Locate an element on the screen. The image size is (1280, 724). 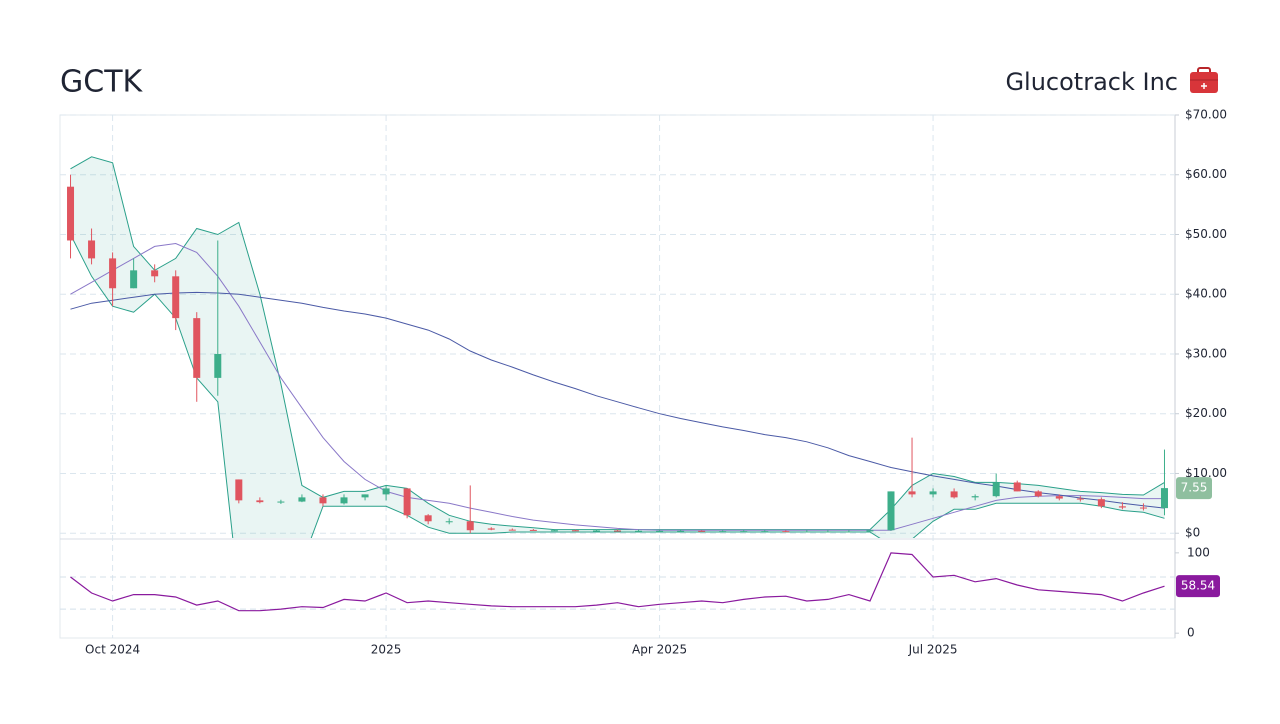
company-icon is located at coordinates (1204, 80).